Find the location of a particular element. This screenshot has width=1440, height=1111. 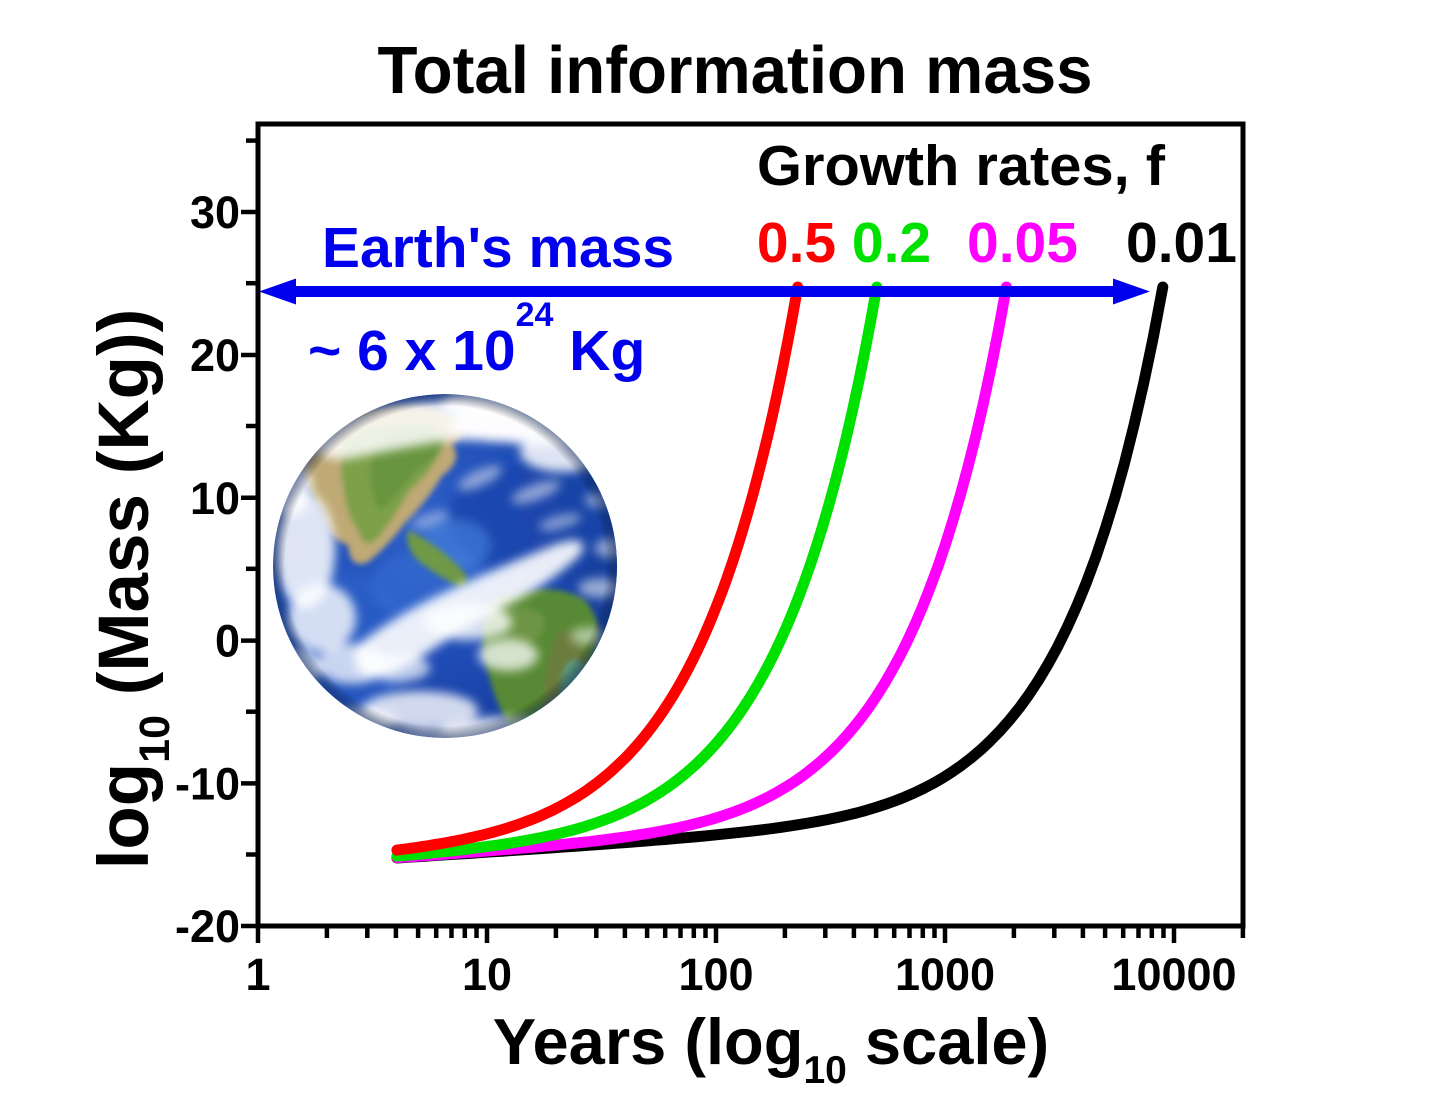

svg-text: 30 is located at coordinates (215, 212).